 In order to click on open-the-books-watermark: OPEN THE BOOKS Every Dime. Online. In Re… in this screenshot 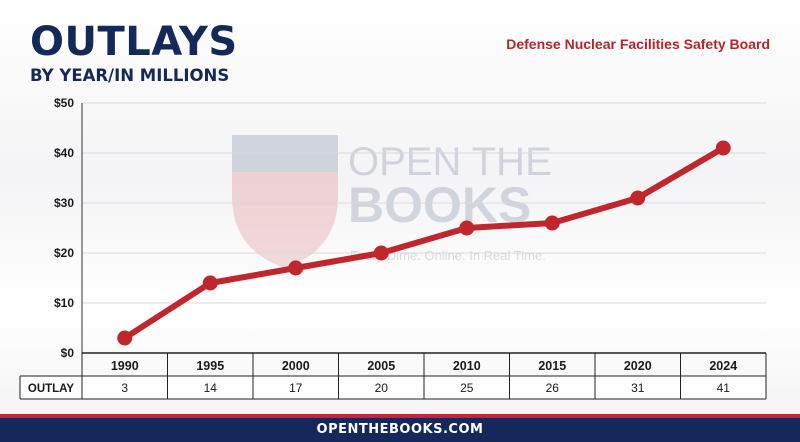, I will do `click(392, 201)`.